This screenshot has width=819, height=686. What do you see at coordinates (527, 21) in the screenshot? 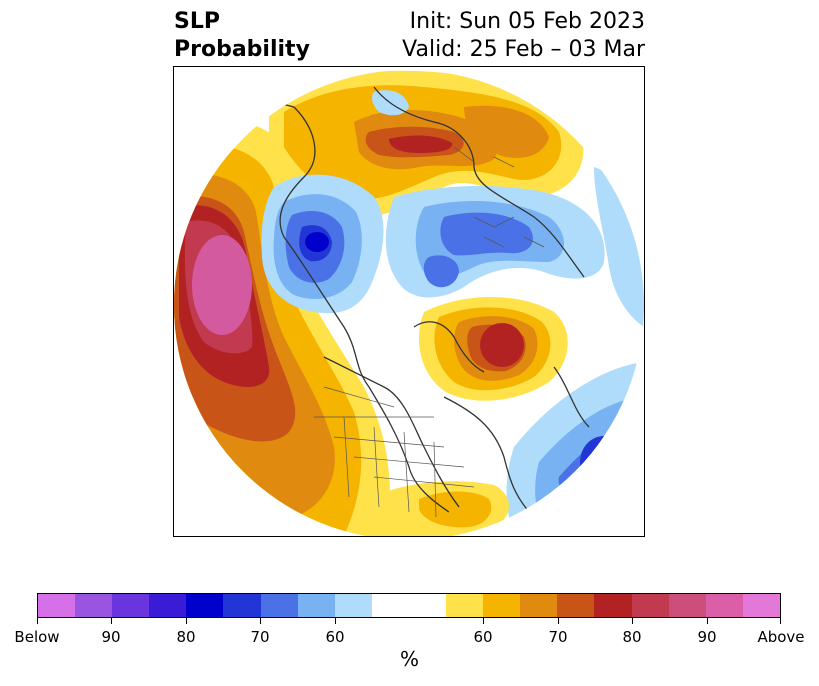
I see `init-date: Init: Sun 05 Feb 2023` at bounding box center [527, 21].